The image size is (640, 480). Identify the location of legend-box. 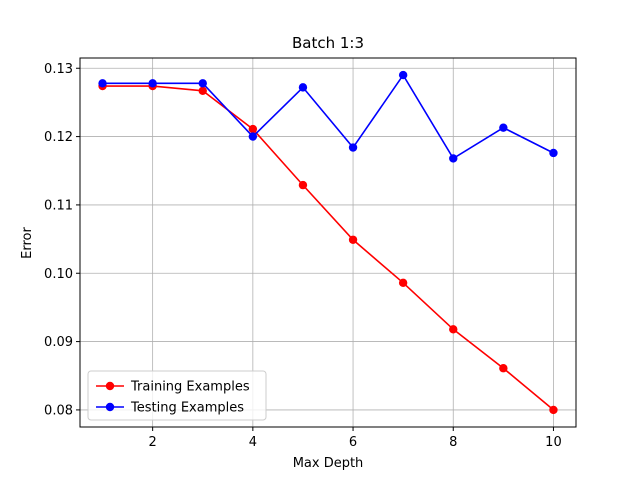
(177, 395).